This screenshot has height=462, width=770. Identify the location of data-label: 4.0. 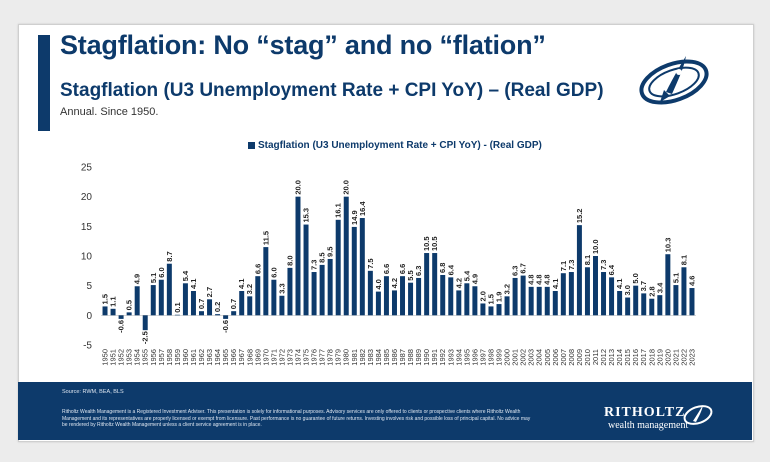
(378, 284).